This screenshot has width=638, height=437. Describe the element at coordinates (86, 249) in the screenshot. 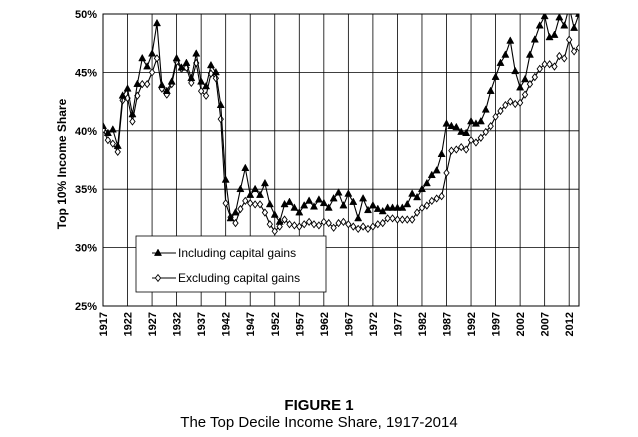

I see `y-tick-label: 30%` at that location.